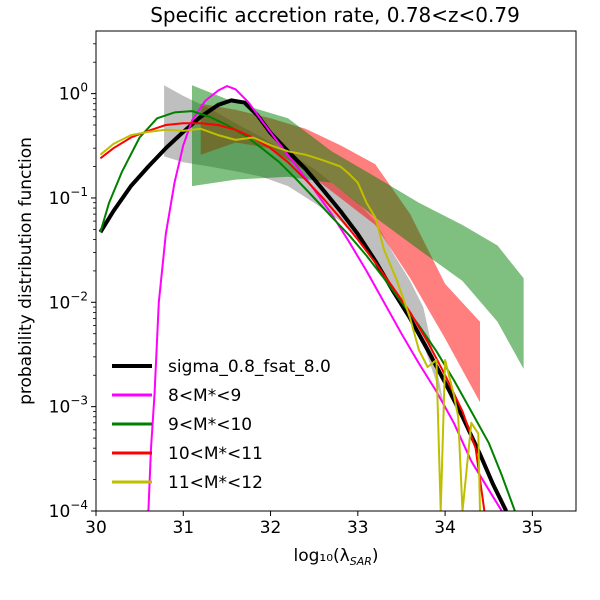 This screenshot has width=600, height=600. What do you see at coordinates (73, 93) in the screenshot?
I see `y-tick-label: 10⁰` at bounding box center [73, 93].